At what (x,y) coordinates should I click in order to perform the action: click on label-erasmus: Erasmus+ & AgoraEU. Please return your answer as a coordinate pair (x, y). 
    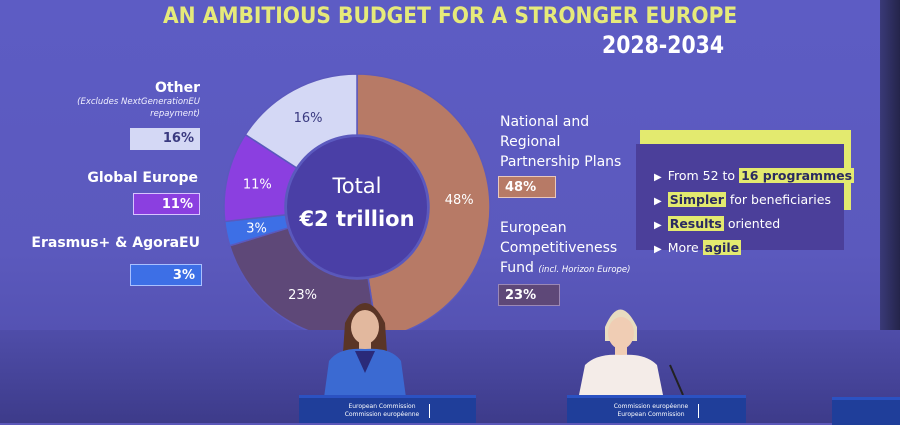
    Looking at the image, I should click on (115, 243).